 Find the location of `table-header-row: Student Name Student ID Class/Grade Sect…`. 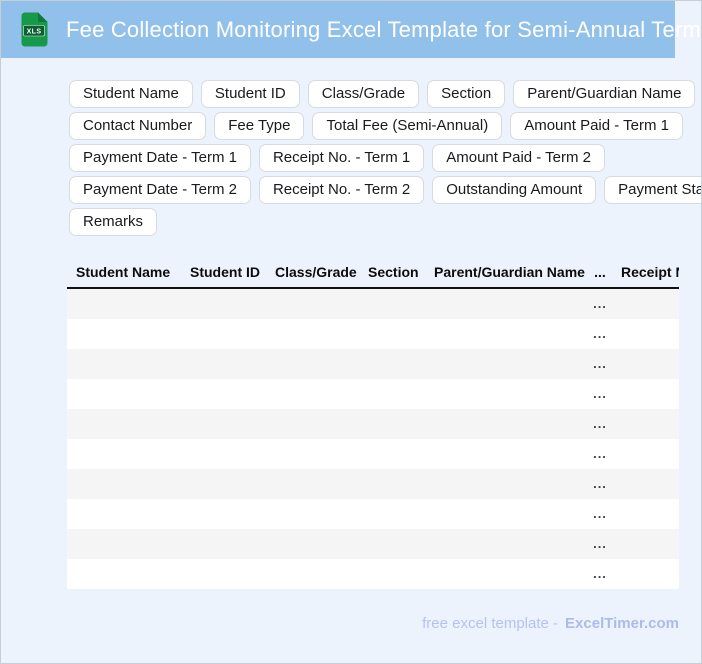

table-header-row: Student Name Student ID Class/Grade Sect… is located at coordinates (373, 274).